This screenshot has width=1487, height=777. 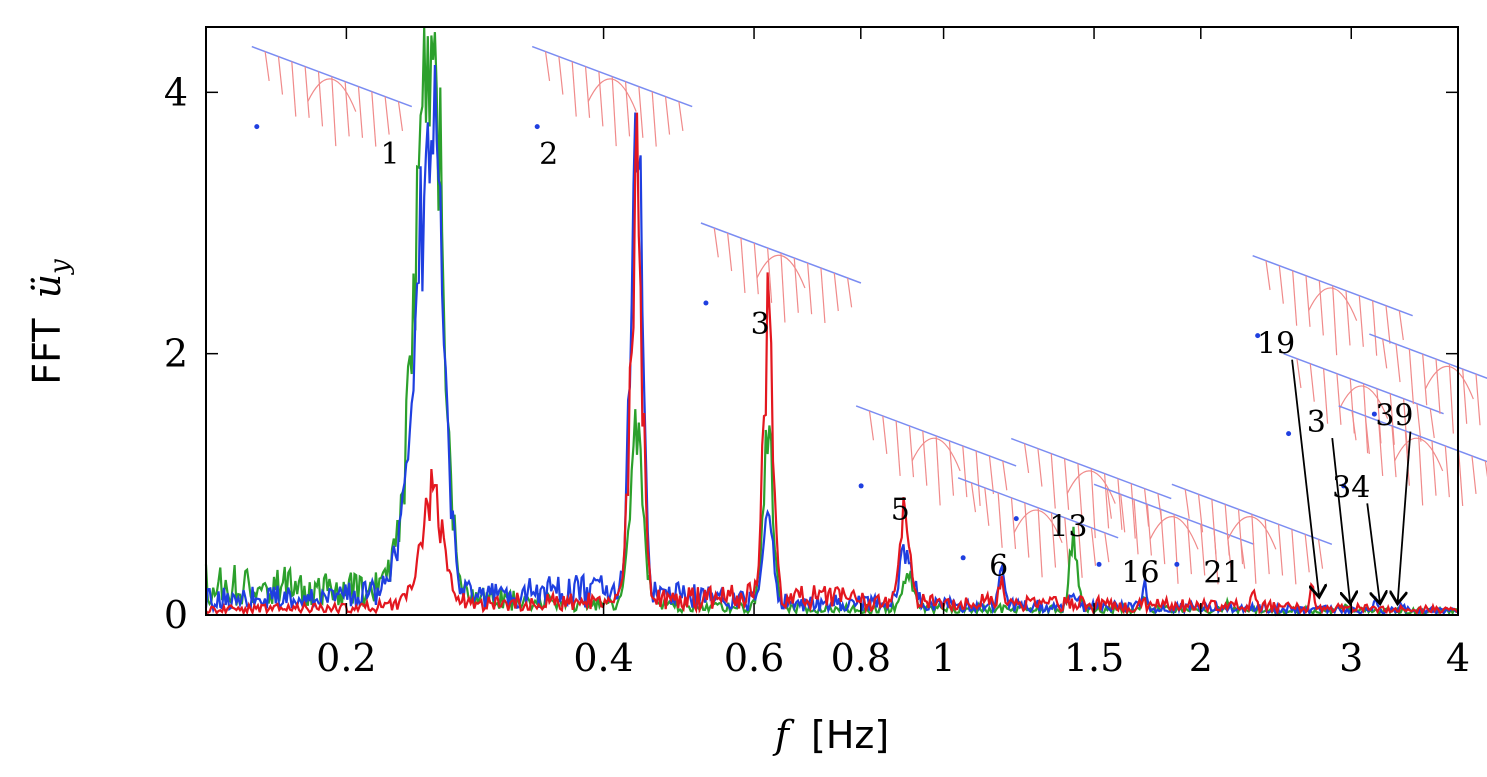 What do you see at coordinates (944, 658) in the screenshot?
I see `x-tick-label: 1` at bounding box center [944, 658].